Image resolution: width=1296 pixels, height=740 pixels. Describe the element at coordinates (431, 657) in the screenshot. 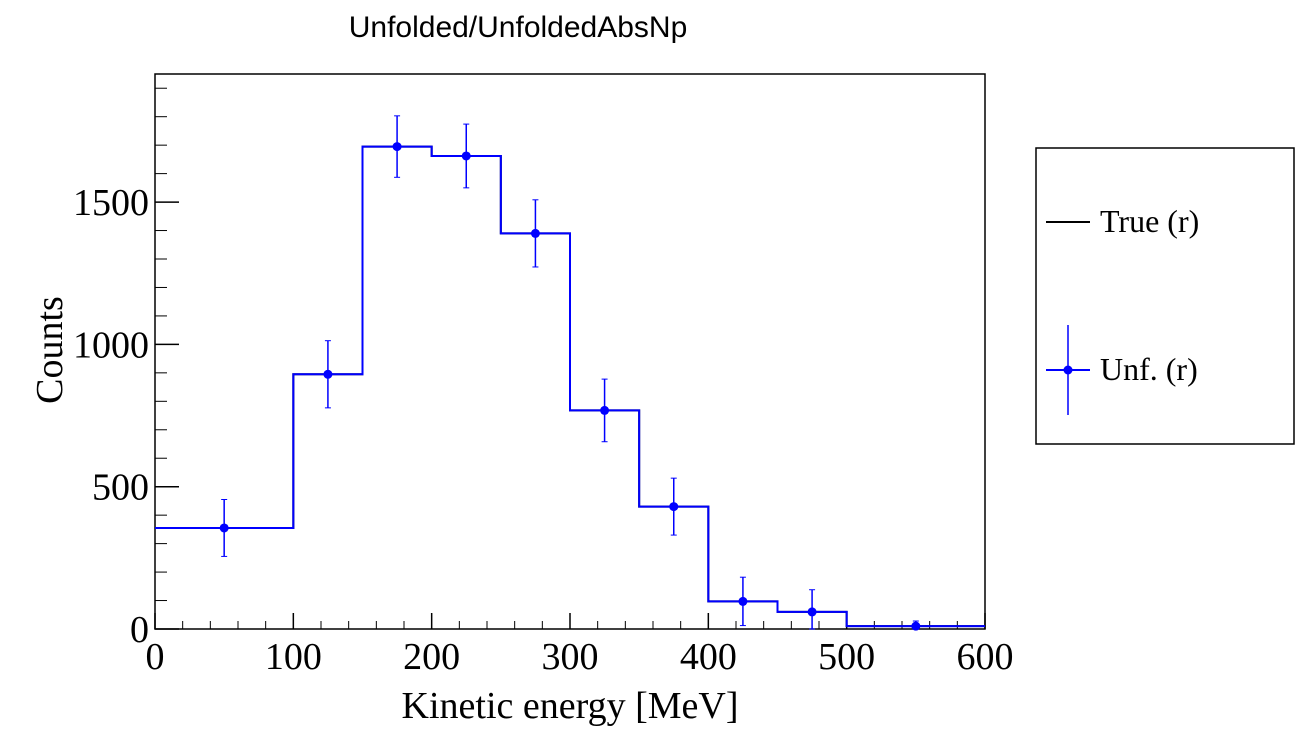

I see `x-tick-label: 200` at that location.